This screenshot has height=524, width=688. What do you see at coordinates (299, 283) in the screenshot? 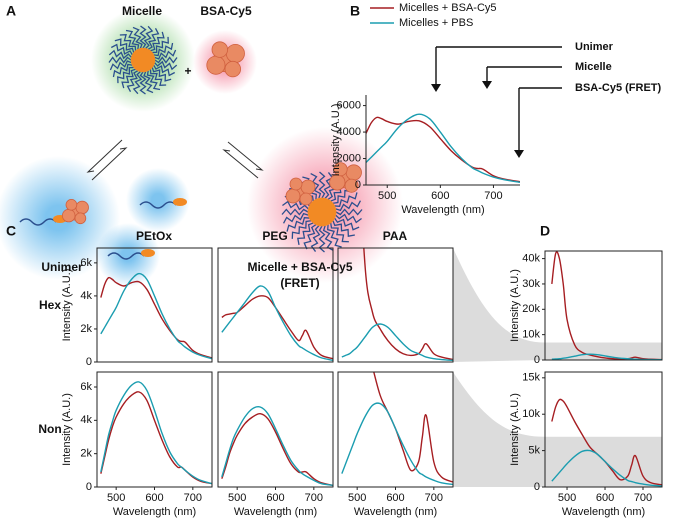
I see `diagram-label: (FRET)` at bounding box center [299, 283].